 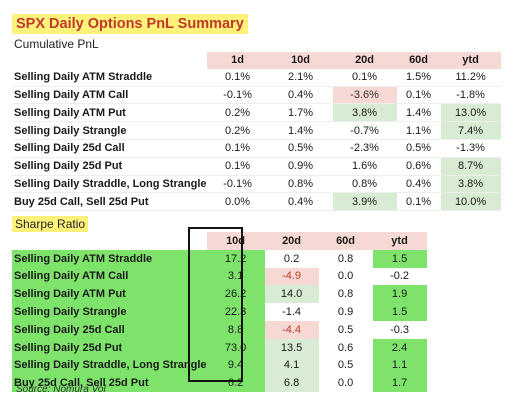 What do you see at coordinates (399, 241) in the screenshot?
I see `sharpe-header-ytd: ytd` at bounding box center [399, 241].